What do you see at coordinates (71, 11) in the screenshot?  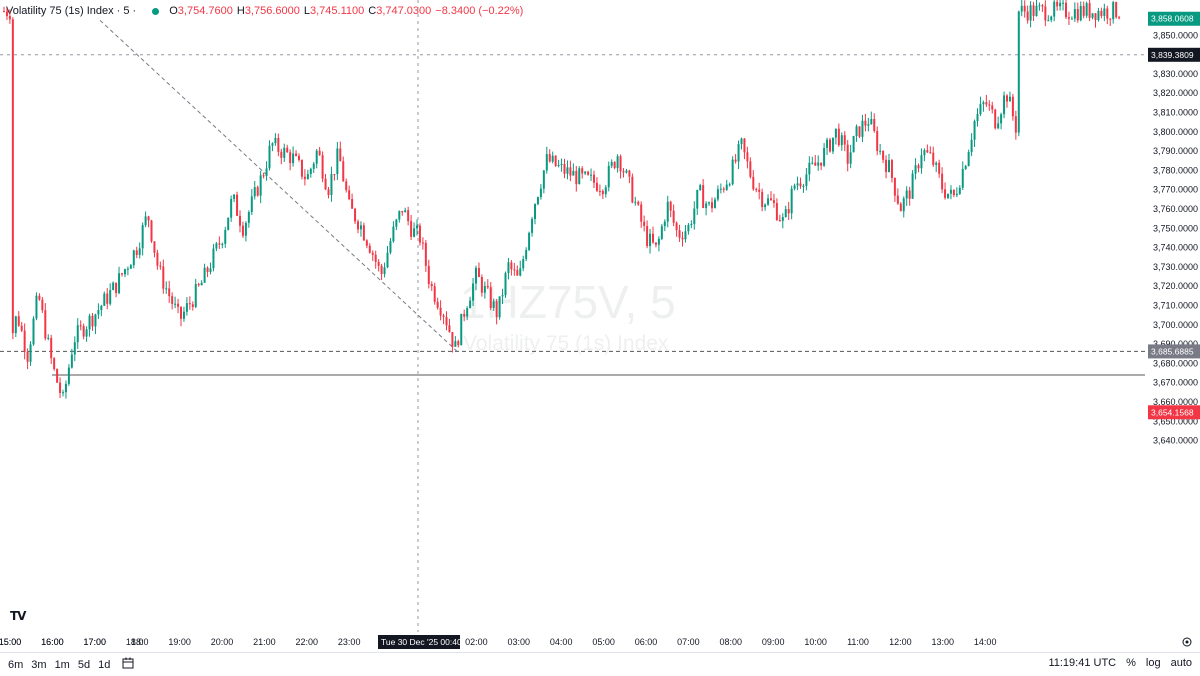 I see `symbol-title: Volatility 75 (1s) Index · 5 ·` at bounding box center [71, 11].